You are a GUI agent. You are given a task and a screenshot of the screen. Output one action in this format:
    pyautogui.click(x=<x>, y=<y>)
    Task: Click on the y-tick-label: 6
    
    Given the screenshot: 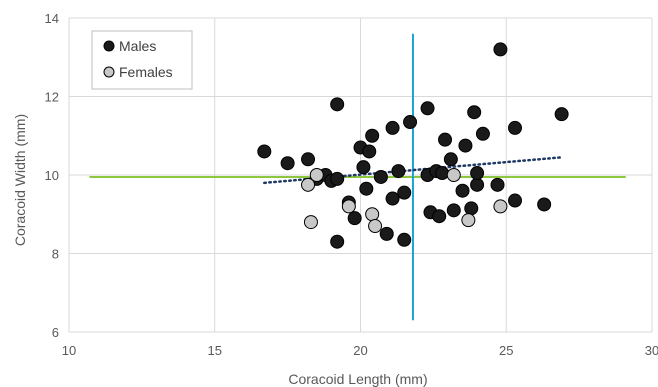 What is the action you would take?
    pyautogui.click(x=55, y=332)
    